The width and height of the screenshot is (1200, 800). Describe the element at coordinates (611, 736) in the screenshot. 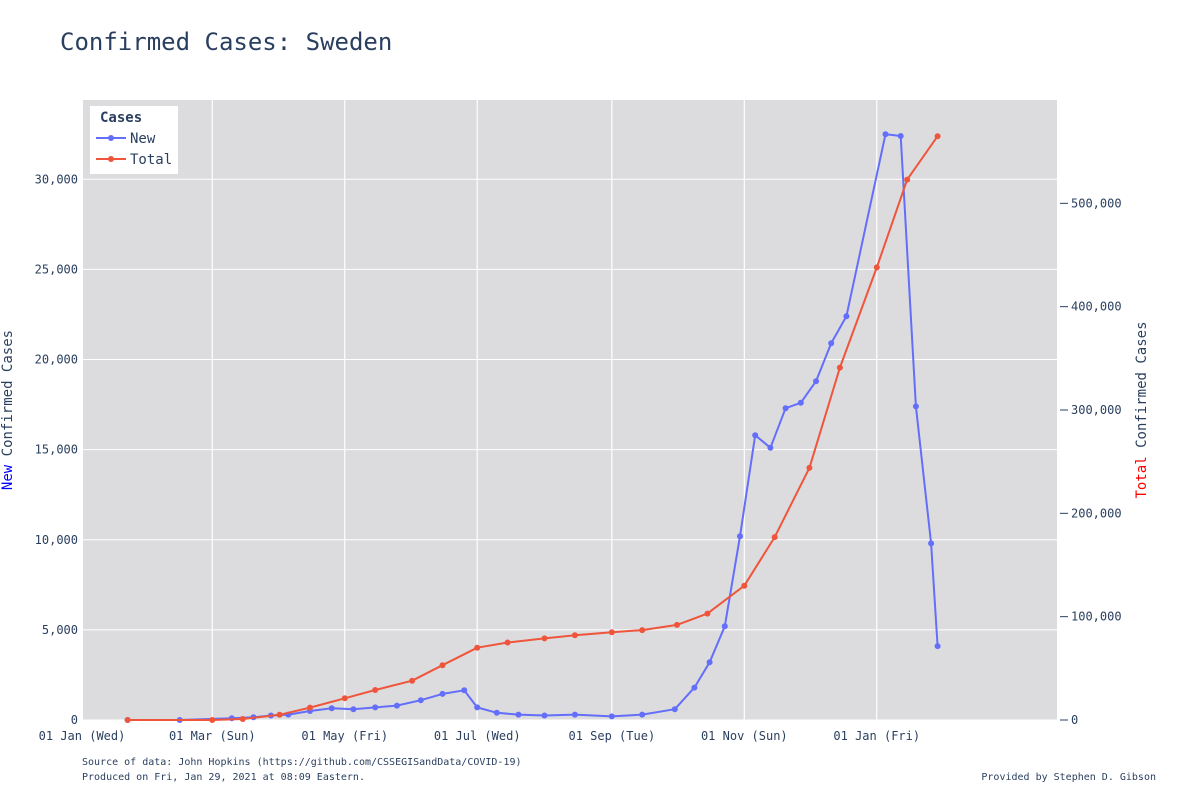

I see `x-tick-label: 01 Sep (Tue)` at that location.